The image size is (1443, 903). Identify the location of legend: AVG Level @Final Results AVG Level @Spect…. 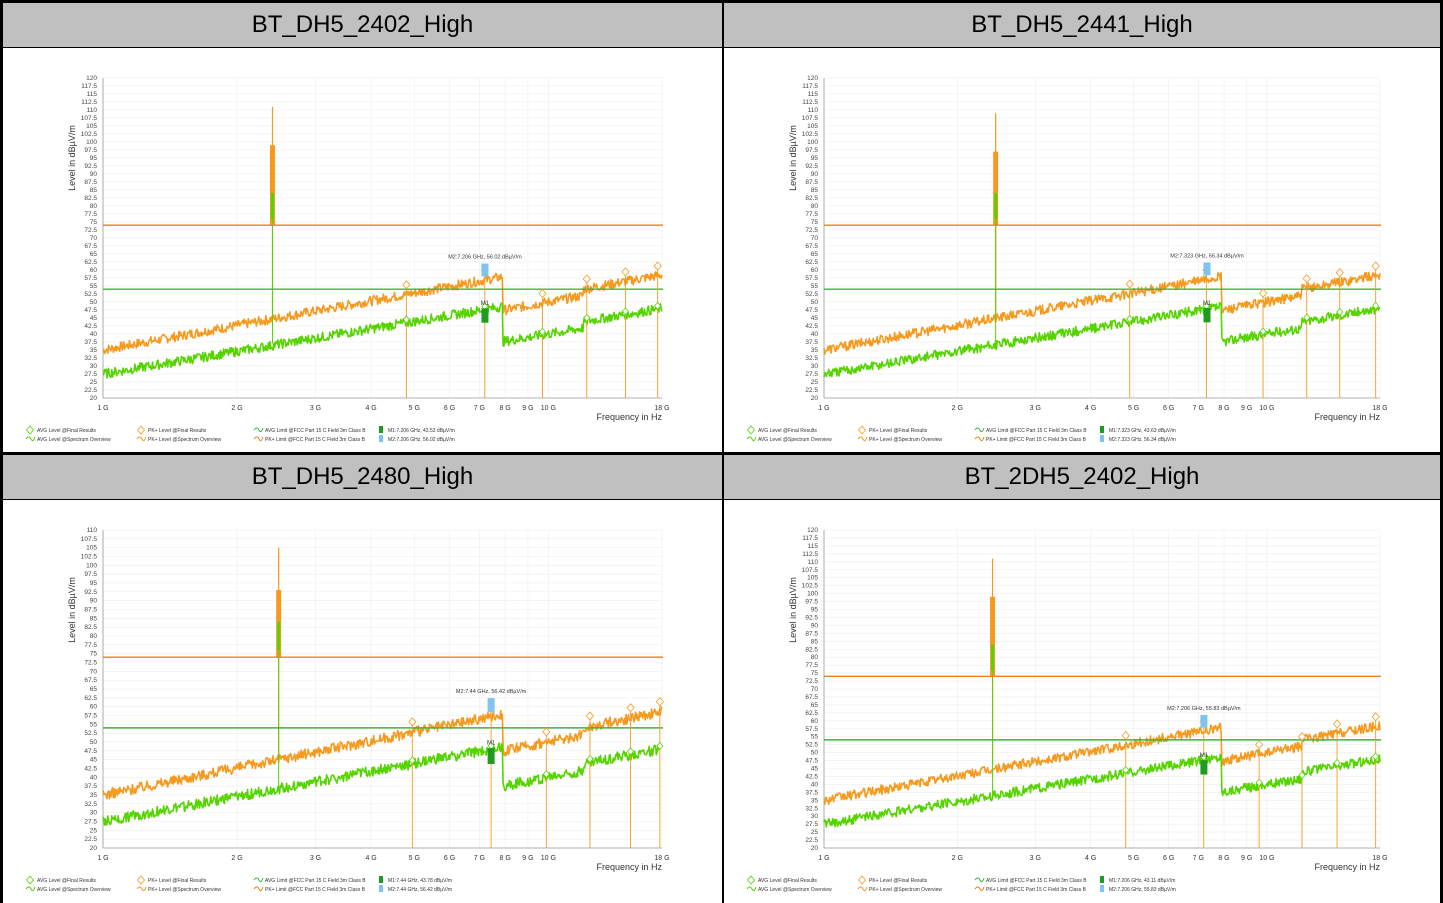
(238, 884).